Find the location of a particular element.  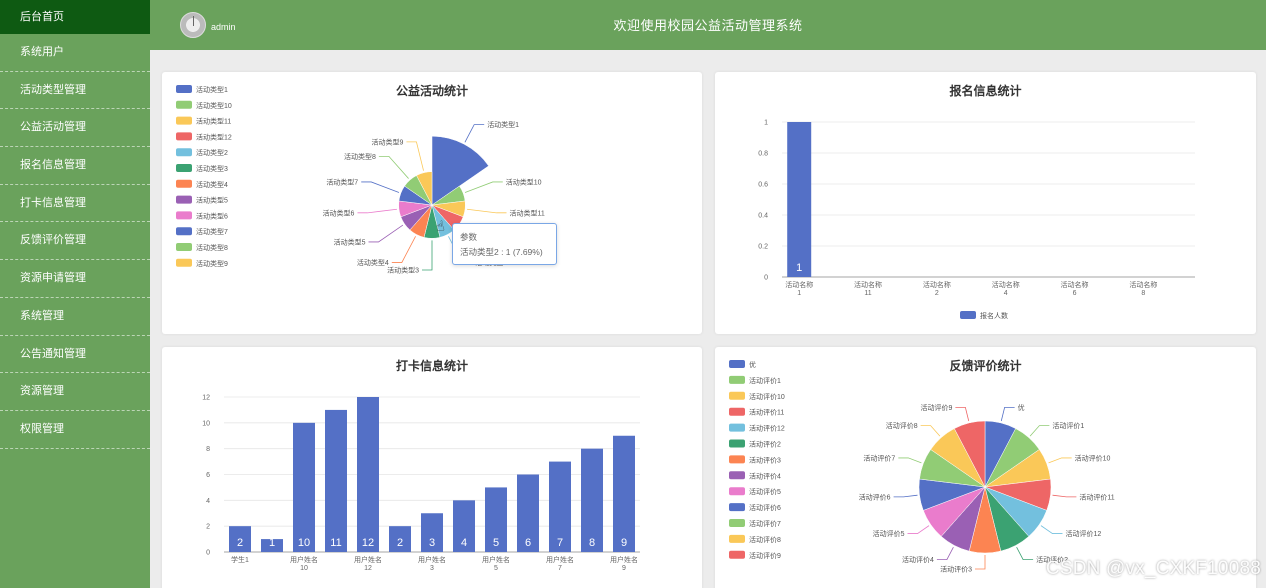

signup-ytick: 0.2 is located at coordinates (763, 247).